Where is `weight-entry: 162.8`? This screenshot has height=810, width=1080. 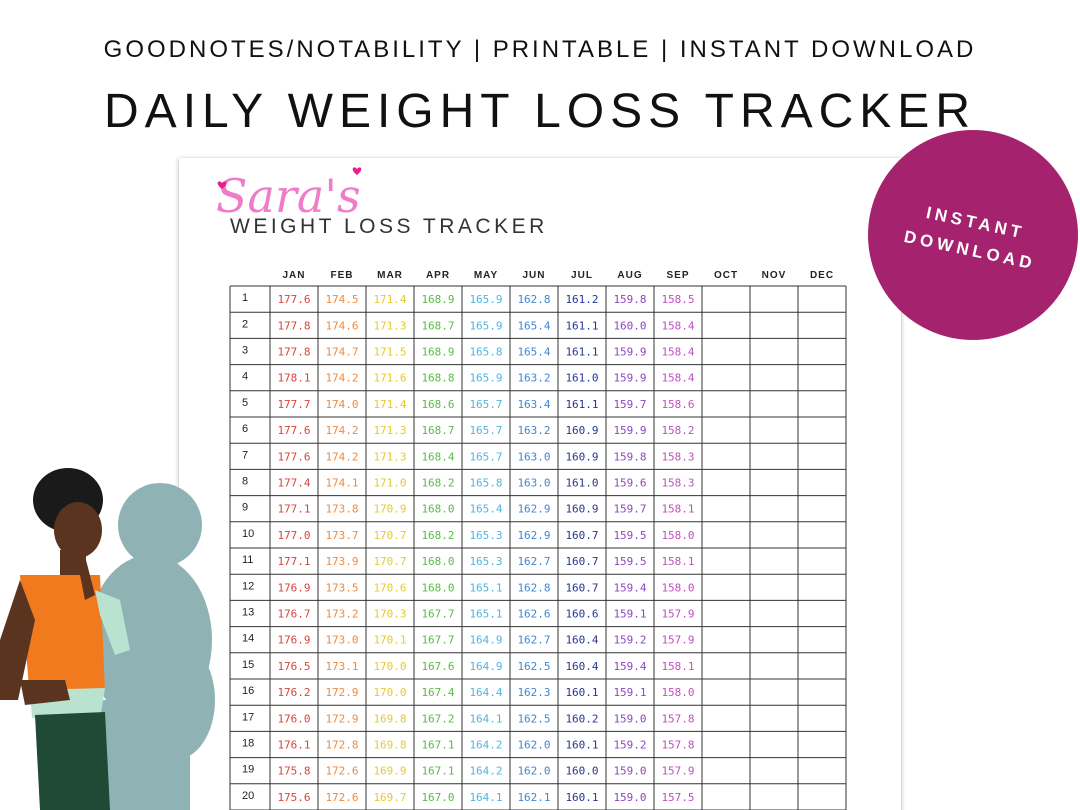
weight-entry: 162.8 is located at coordinates (533, 299).